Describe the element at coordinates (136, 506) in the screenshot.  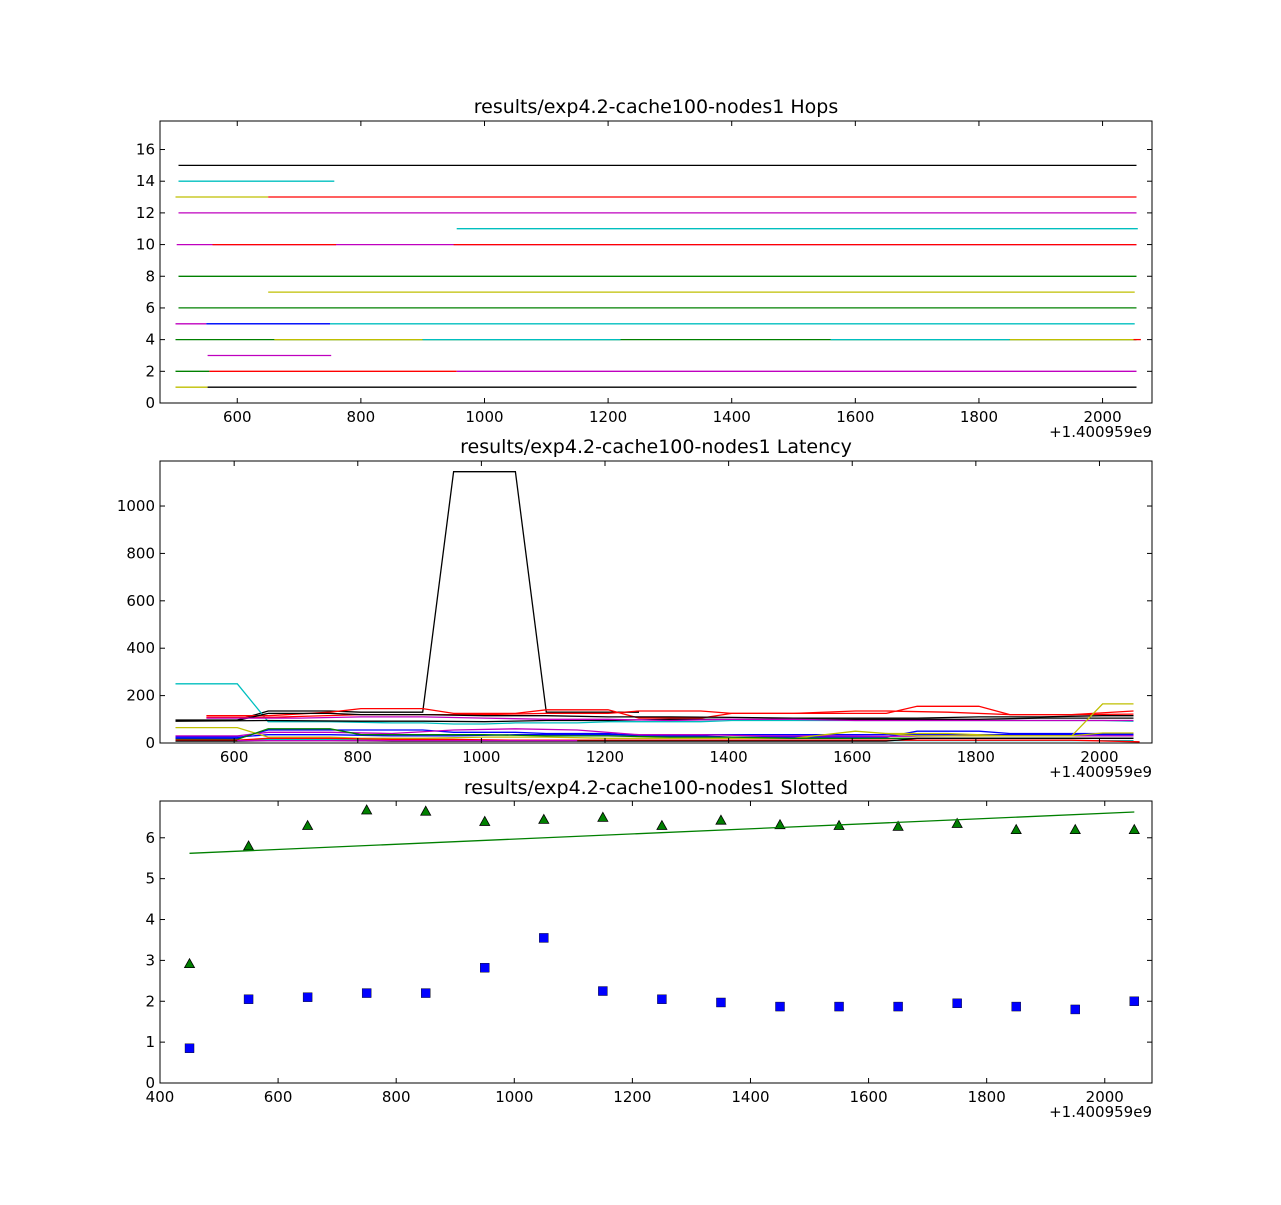
I see `latency-y-tick-label: 1000` at that location.